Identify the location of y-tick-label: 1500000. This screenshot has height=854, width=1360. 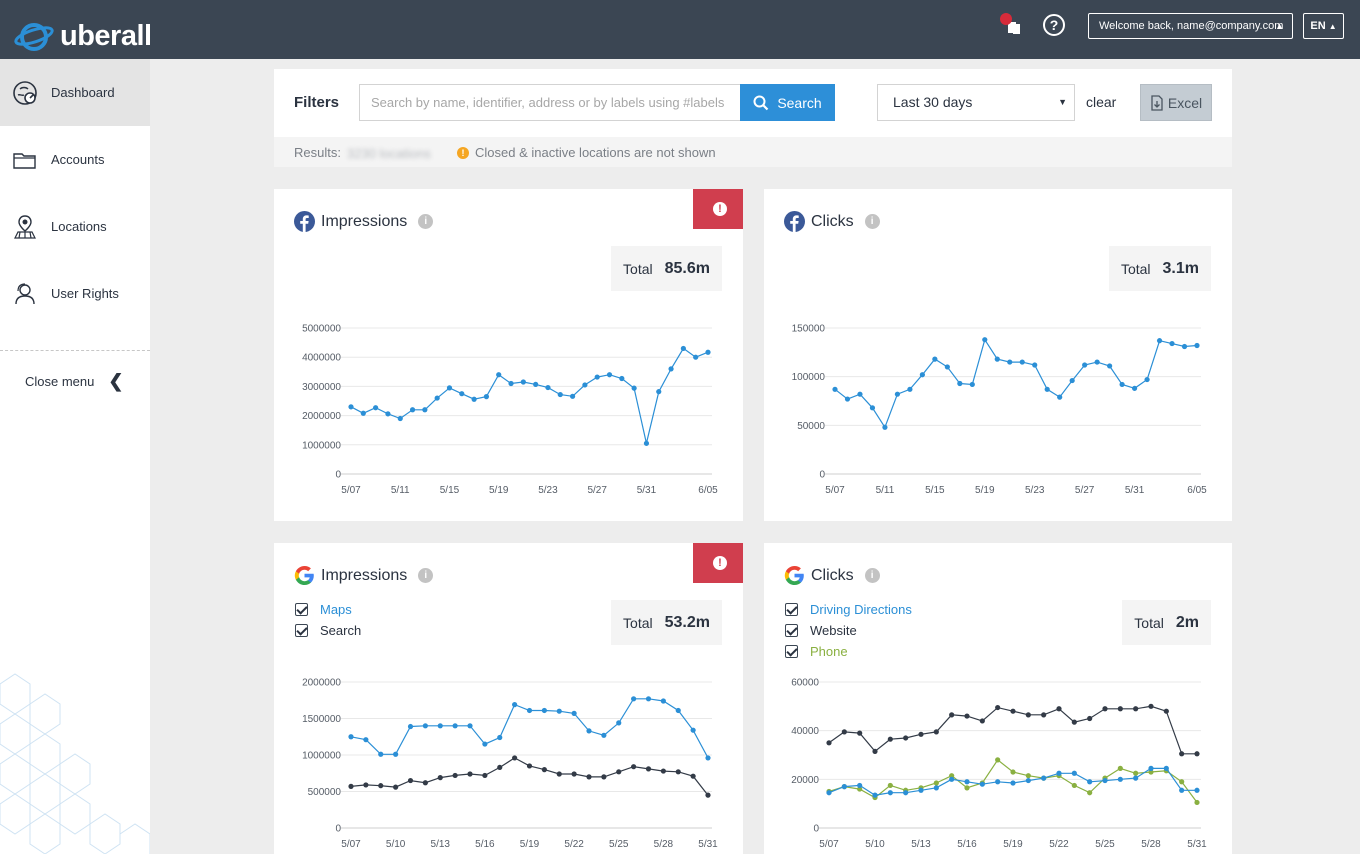
(321, 719).